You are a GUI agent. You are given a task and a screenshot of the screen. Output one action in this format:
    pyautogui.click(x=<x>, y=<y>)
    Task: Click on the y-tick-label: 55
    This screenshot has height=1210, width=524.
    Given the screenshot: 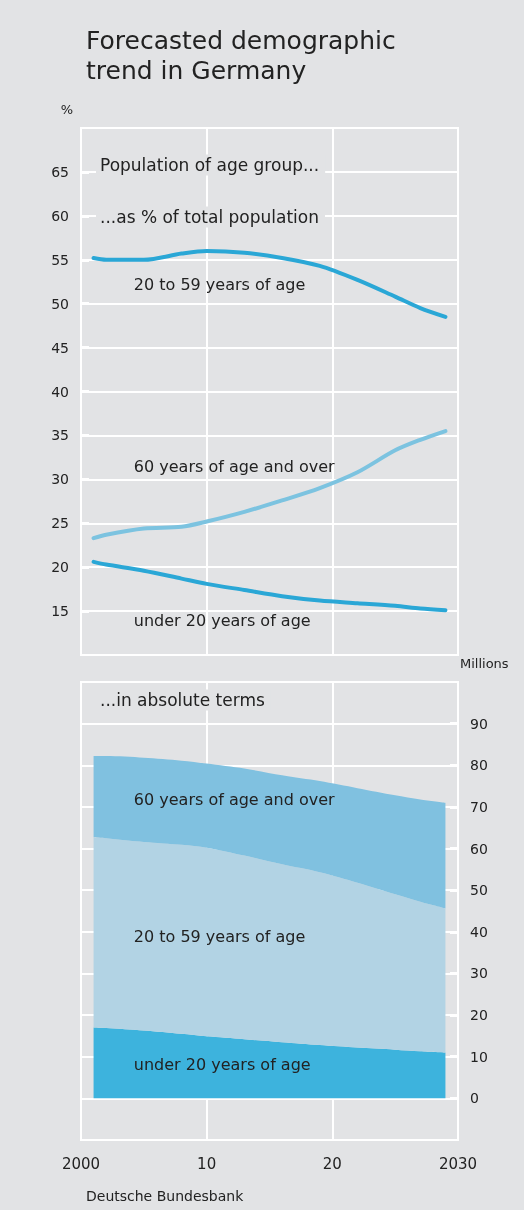 What is the action you would take?
    pyautogui.click(x=60, y=259)
    